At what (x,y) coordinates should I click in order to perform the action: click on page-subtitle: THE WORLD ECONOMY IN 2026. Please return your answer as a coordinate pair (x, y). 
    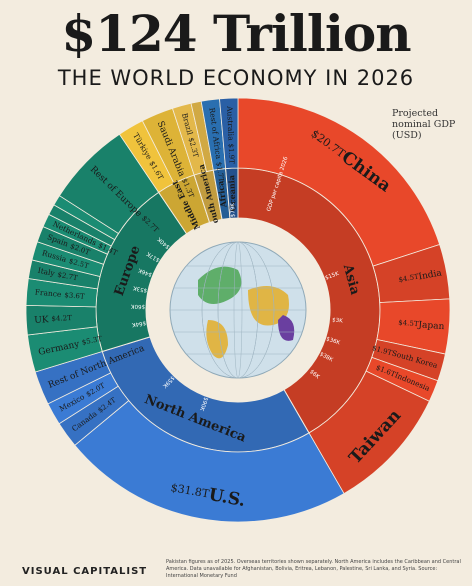
    Looking at the image, I should click on (236, 78).